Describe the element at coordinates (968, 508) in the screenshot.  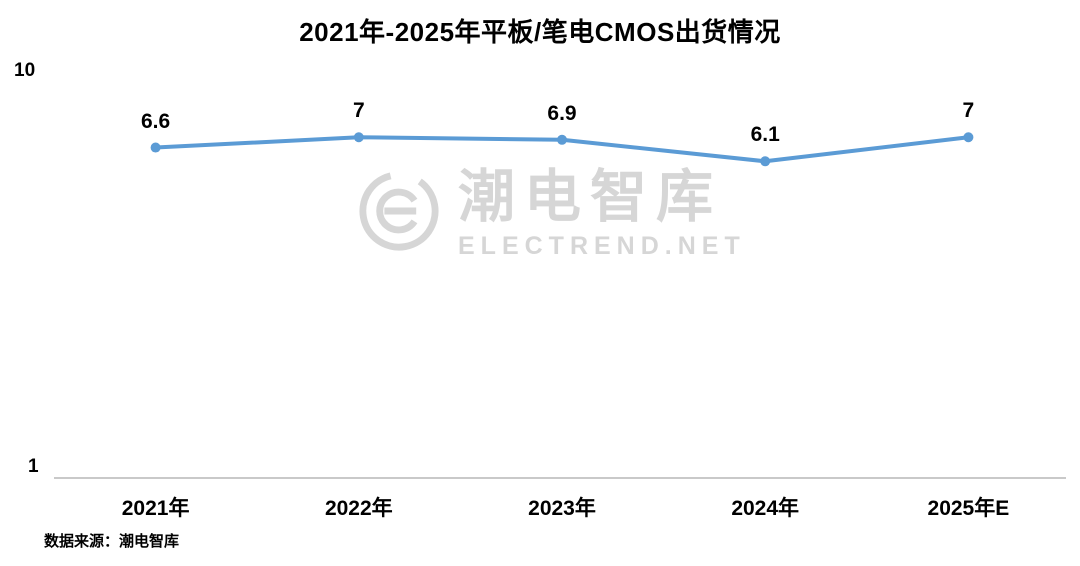
I see `x-axis-label: 2025年E` at that location.